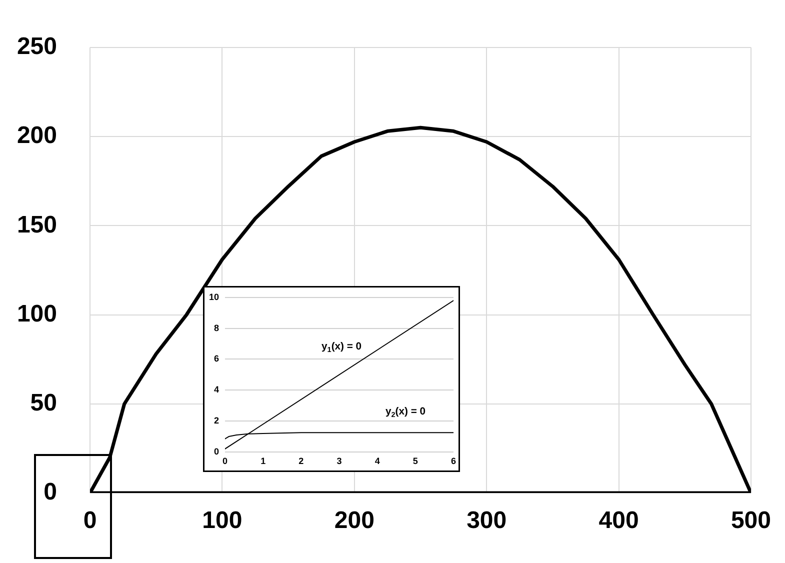  Describe the element at coordinates (216, 327) in the screenshot. I see `y-tick-label: 8` at that location.